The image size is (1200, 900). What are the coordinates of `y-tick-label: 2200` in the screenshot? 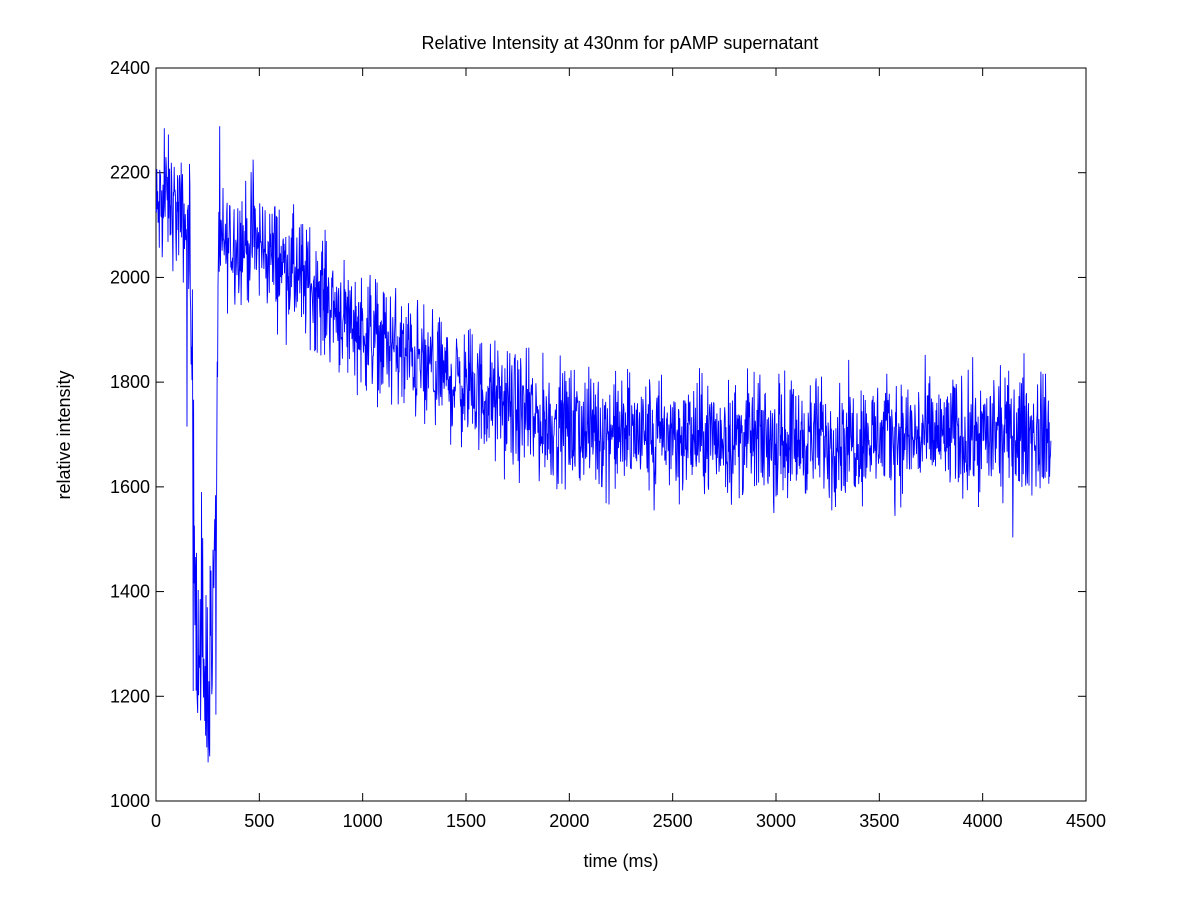 It's located at (130, 173).